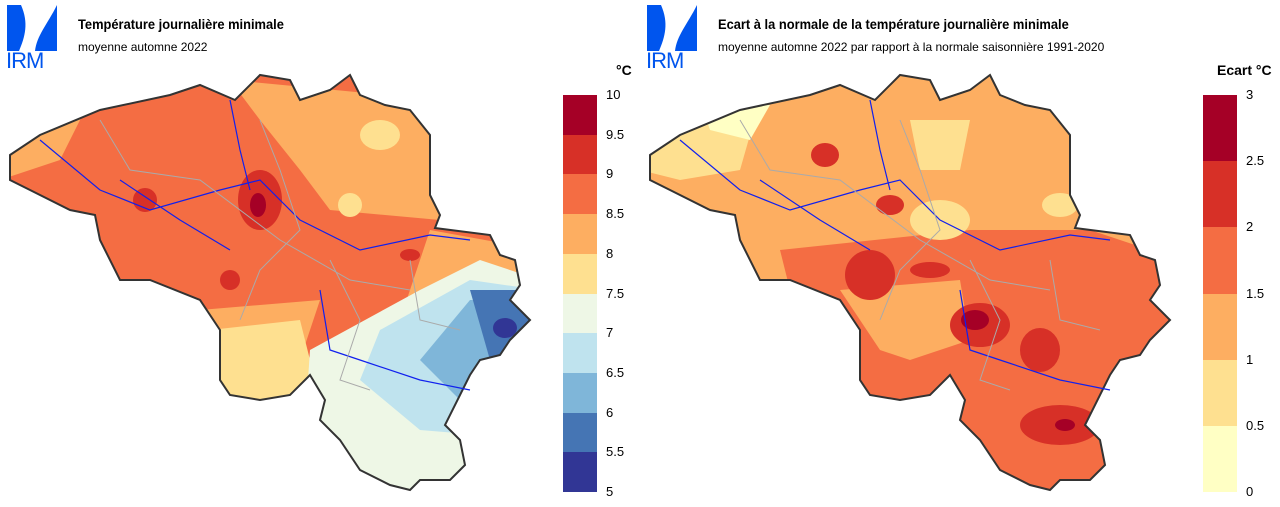 The height and width of the screenshot is (507, 1280). What do you see at coordinates (613, 94) in the screenshot?
I see `legend-tick-label: 10` at bounding box center [613, 94].